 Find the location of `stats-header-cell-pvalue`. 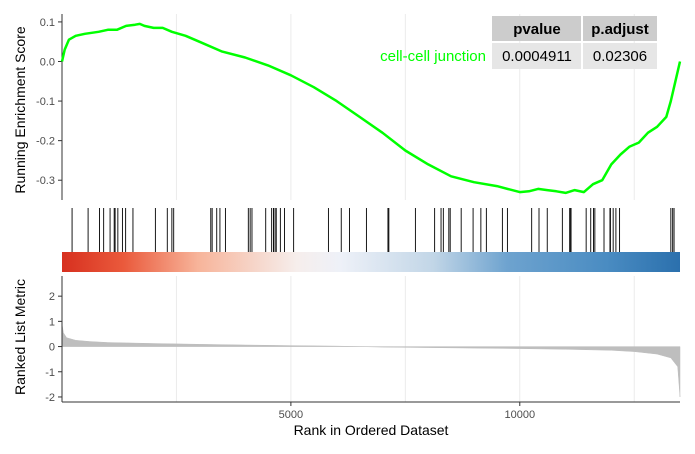

stats-header-cell-pvalue is located at coordinates (536, 28).